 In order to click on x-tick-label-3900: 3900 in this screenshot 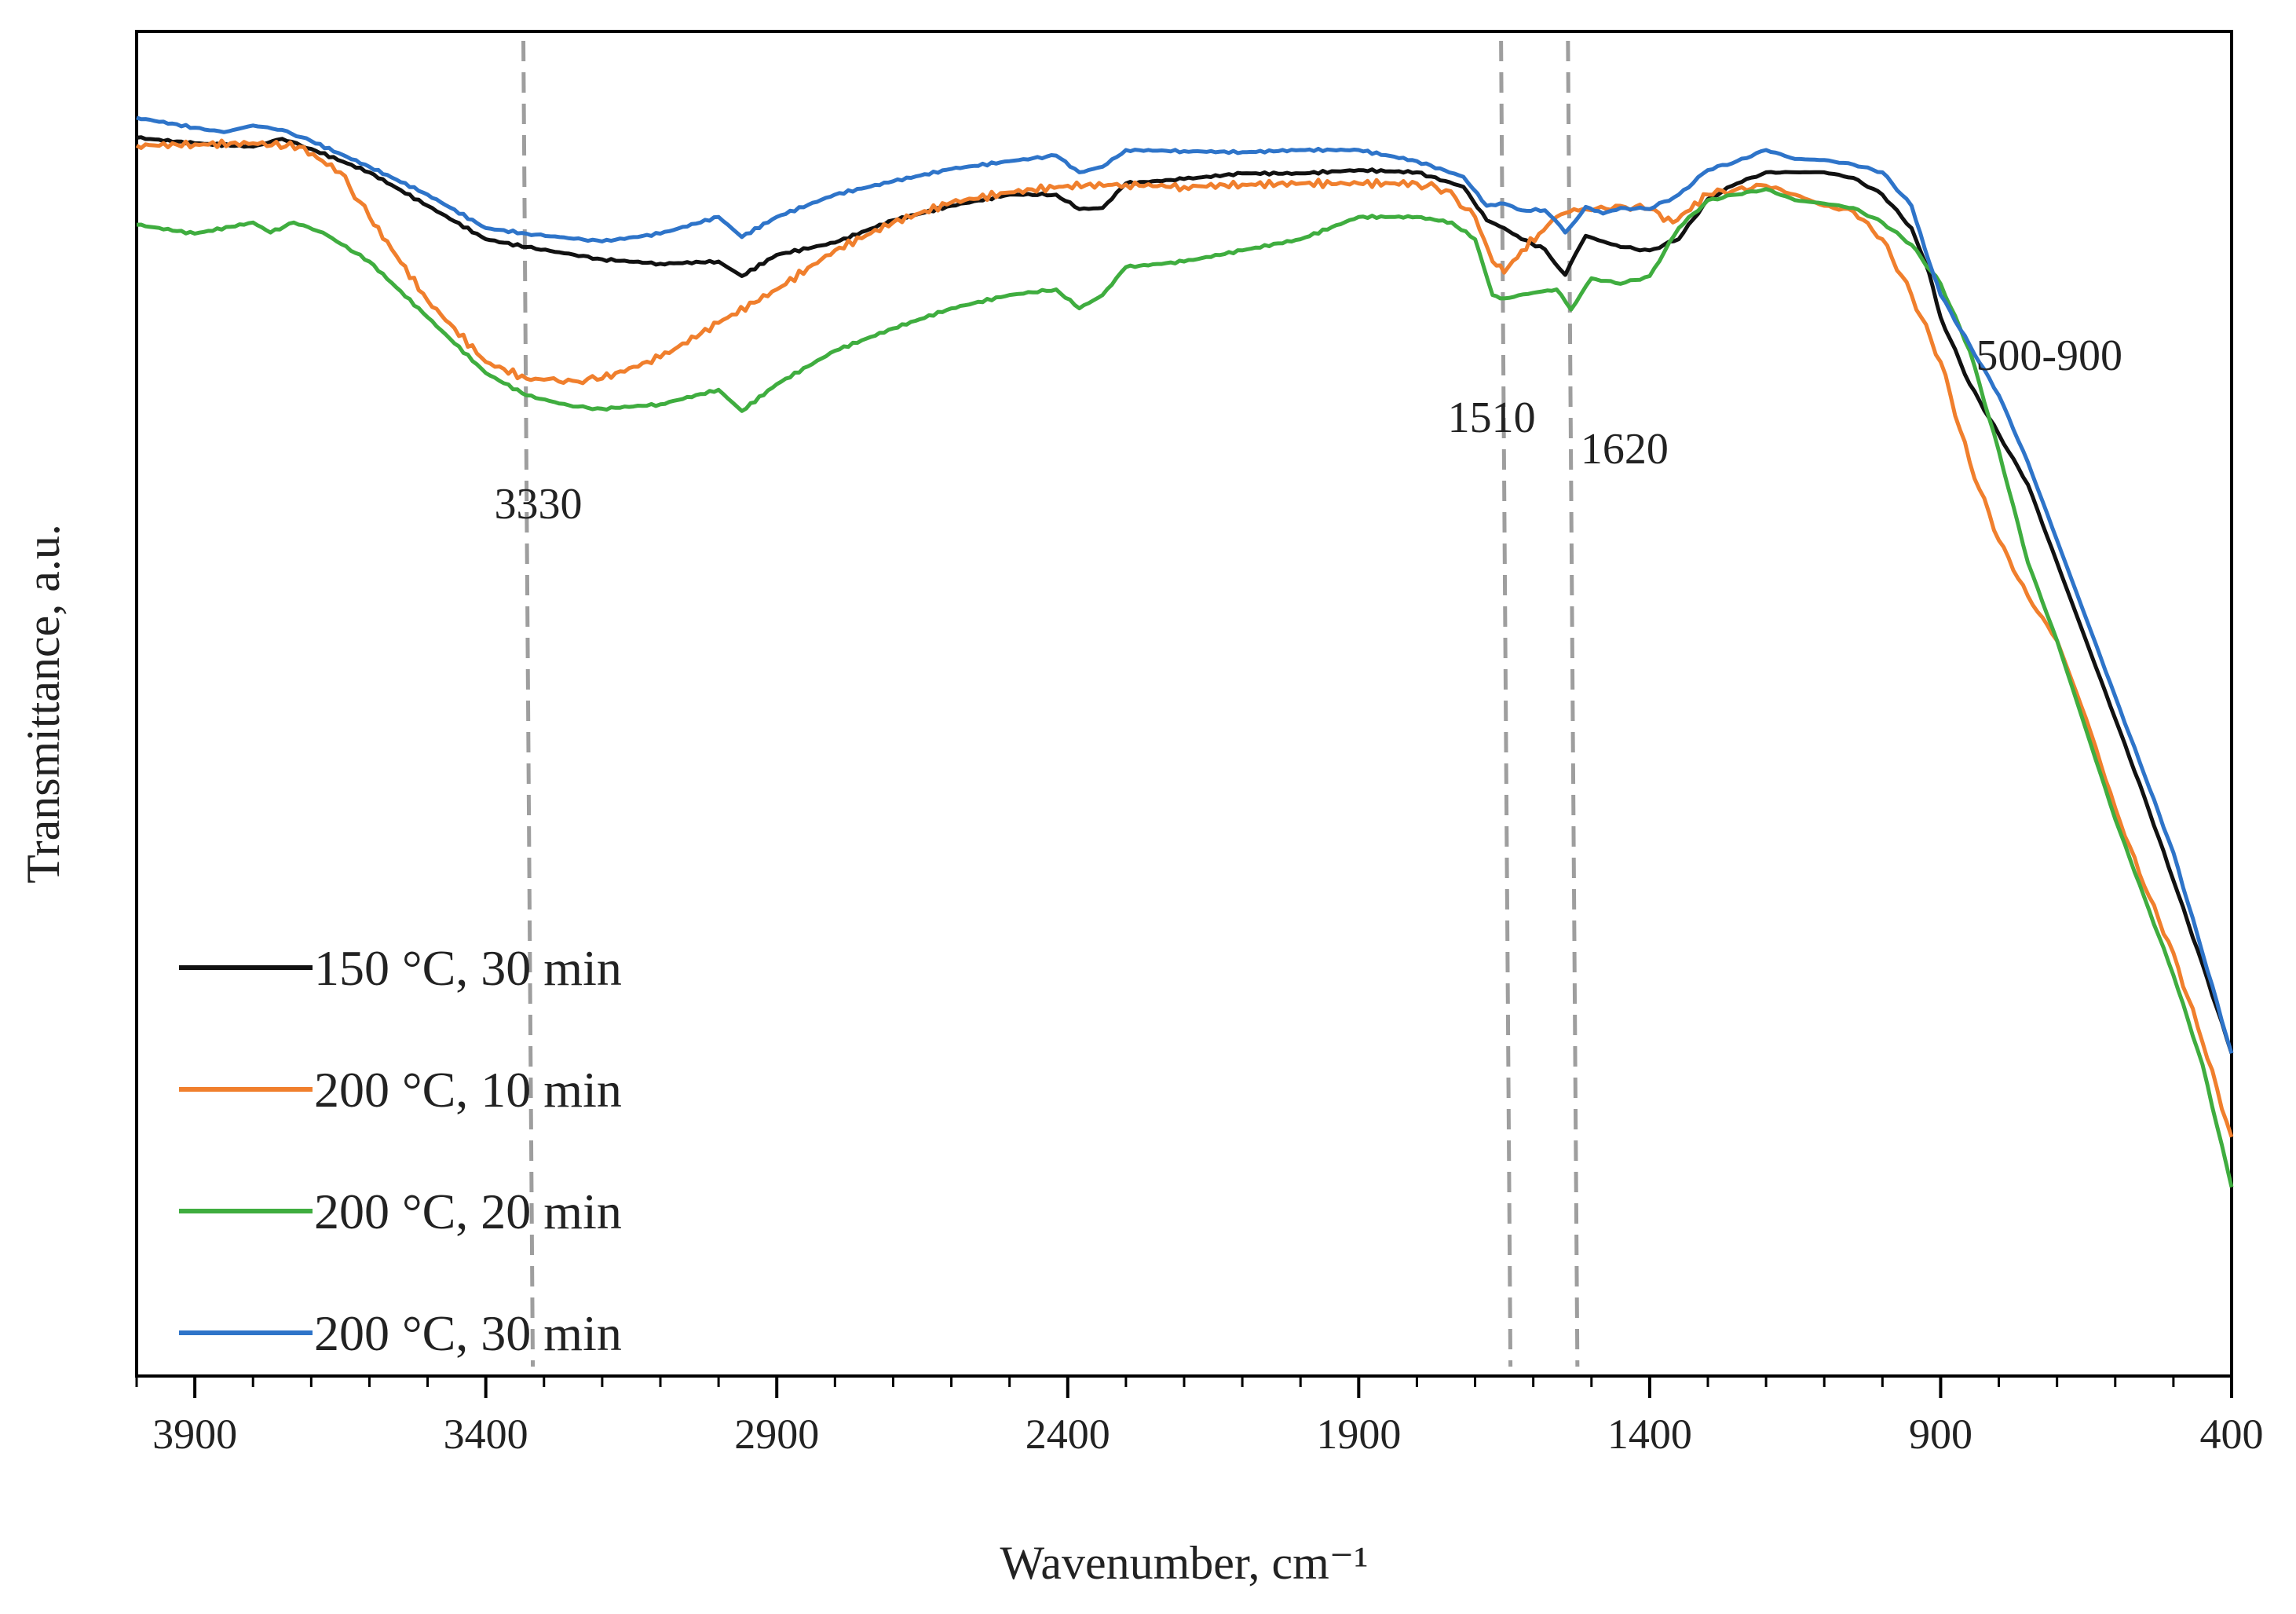, I will do `click(194, 1434)`.